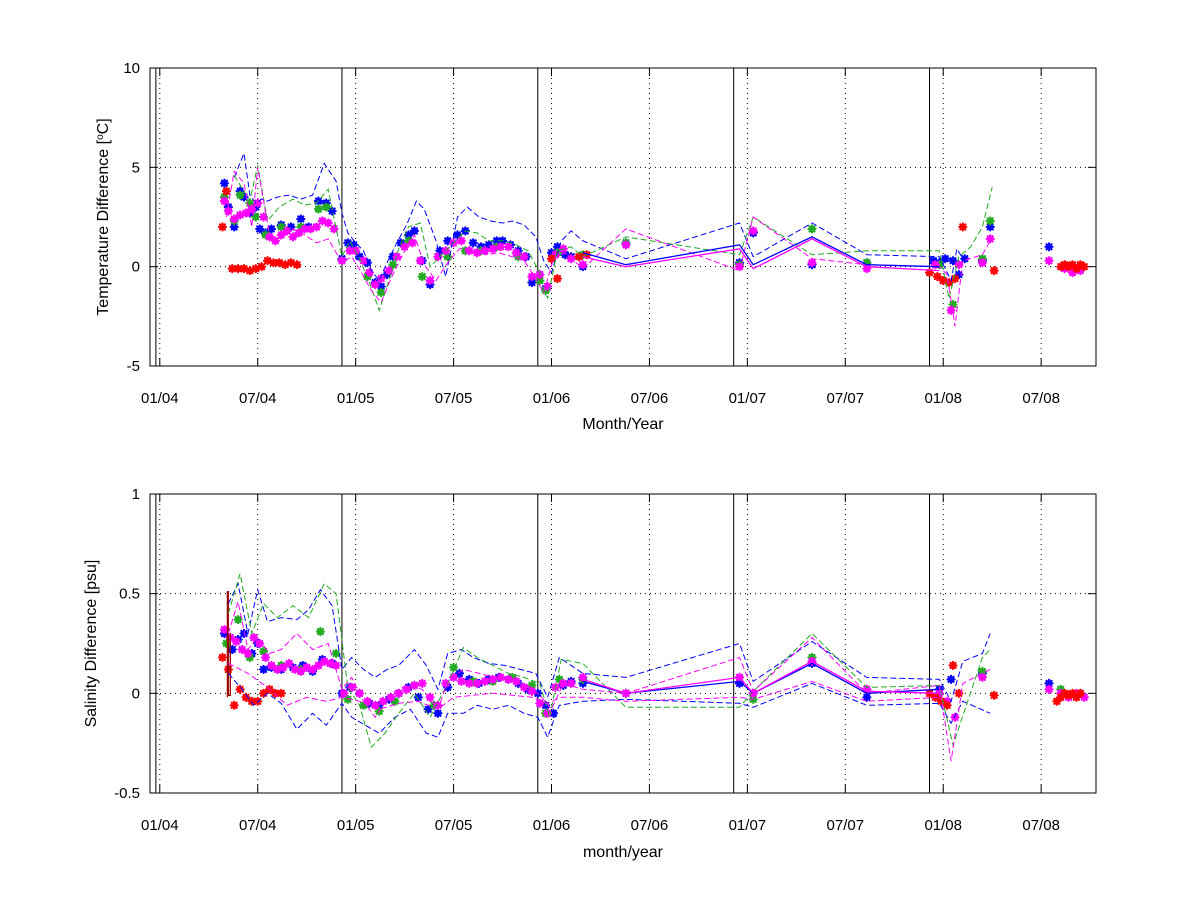 The width and height of the screenshot is (1200, 900). What do you see at coordinates (258, 825) in the screenshot?
I see `salinity-xtick-label: 07/04` at bounding box center [258, 825].